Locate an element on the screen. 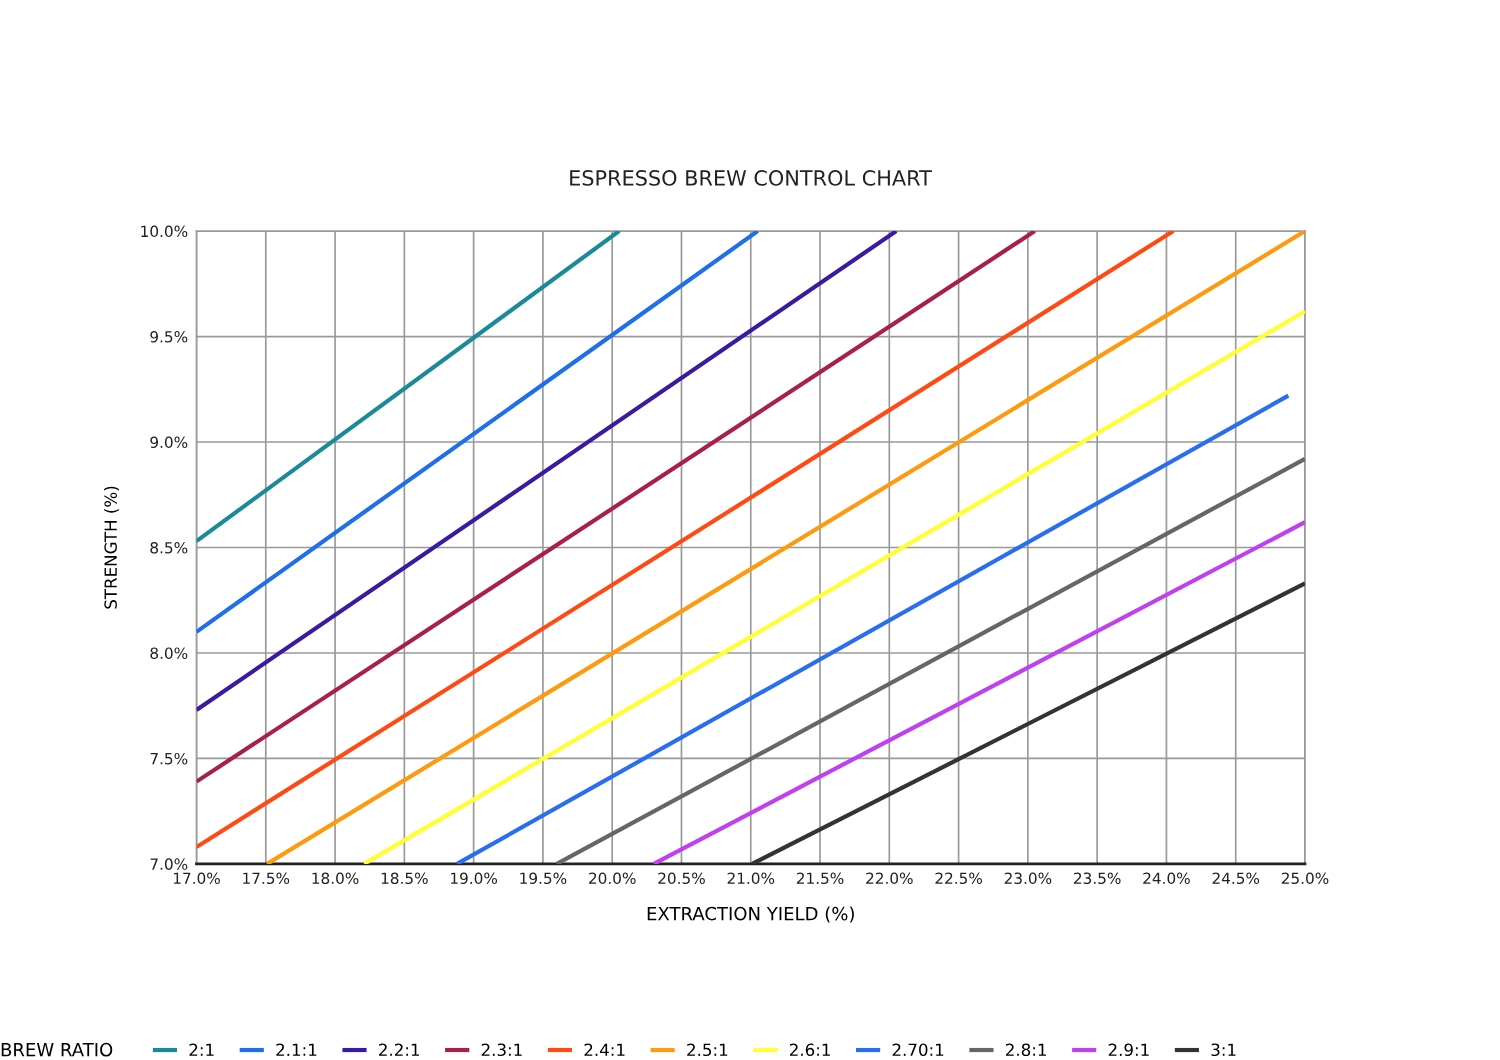  legend-label: 3:1 is located at coordinates (1223, 1050).